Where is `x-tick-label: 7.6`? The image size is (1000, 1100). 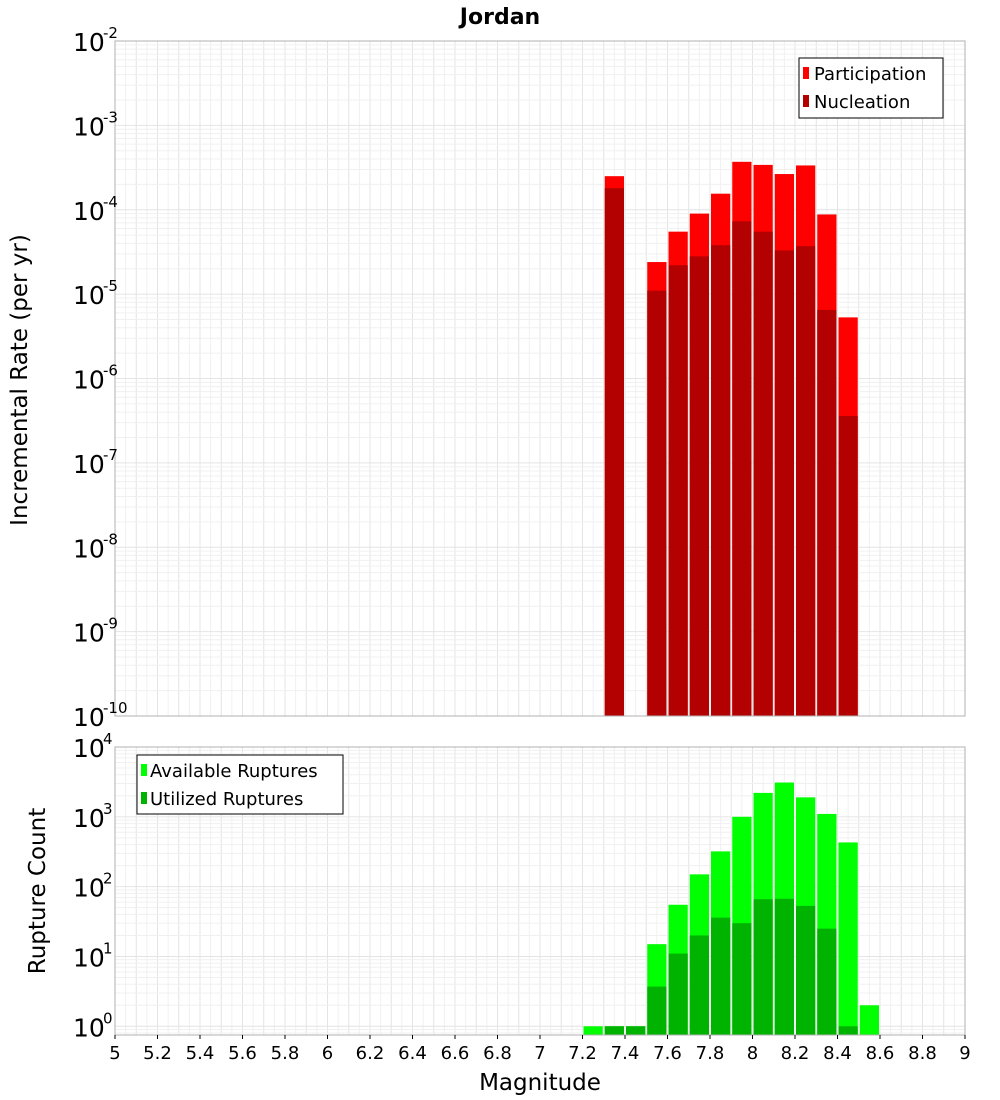 x-tick-label: 7.6 is located at coordinates (667, 1053).